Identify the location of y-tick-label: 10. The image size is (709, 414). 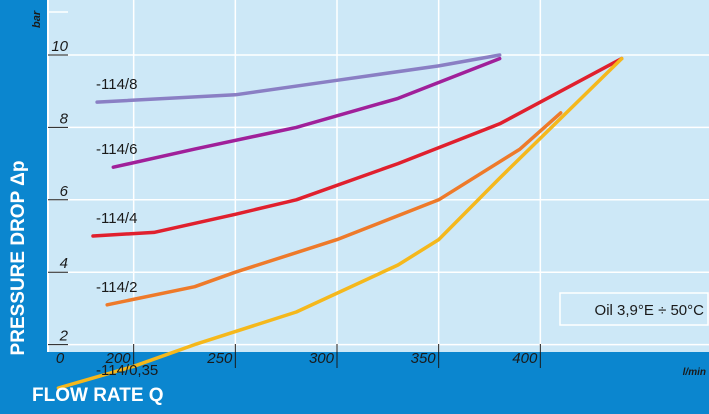
(59, 46).